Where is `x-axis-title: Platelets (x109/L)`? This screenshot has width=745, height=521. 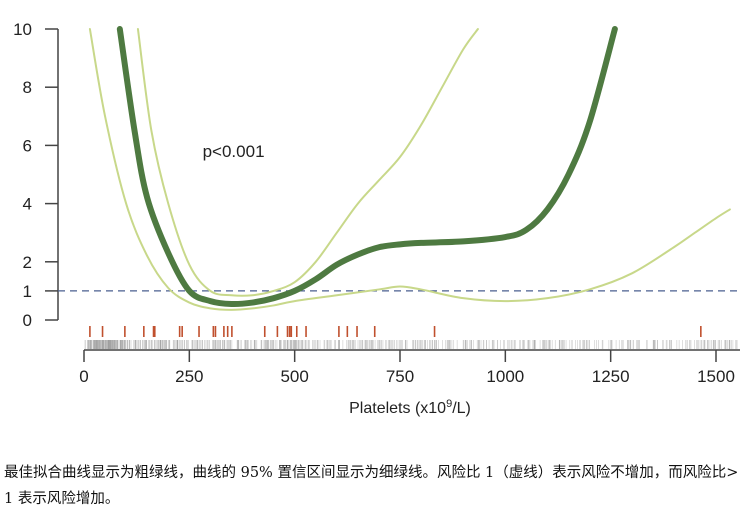
x-axis-title: Platelets (x109/L) is located at coordinates (410, 407).